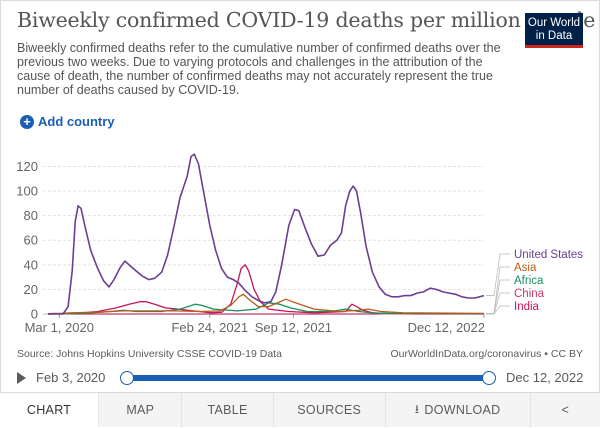 The width and height of the screenshot is (600, 428). Describe the element at coordinates (31, 240) in the screenshot. I see `y-tick-label: 60` at that location.